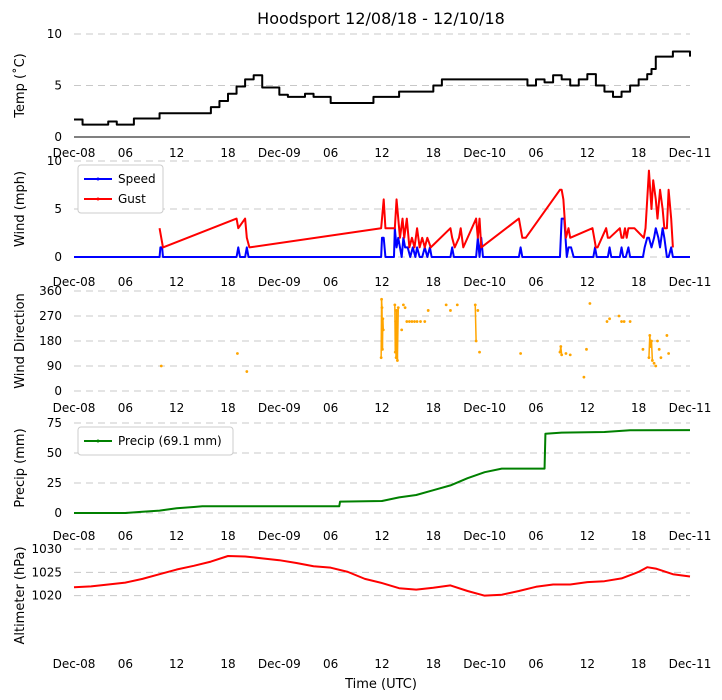  Describe the element at coordinates (46, 549) in the screenshot. I see `y-tick-label: 1030` at that location.